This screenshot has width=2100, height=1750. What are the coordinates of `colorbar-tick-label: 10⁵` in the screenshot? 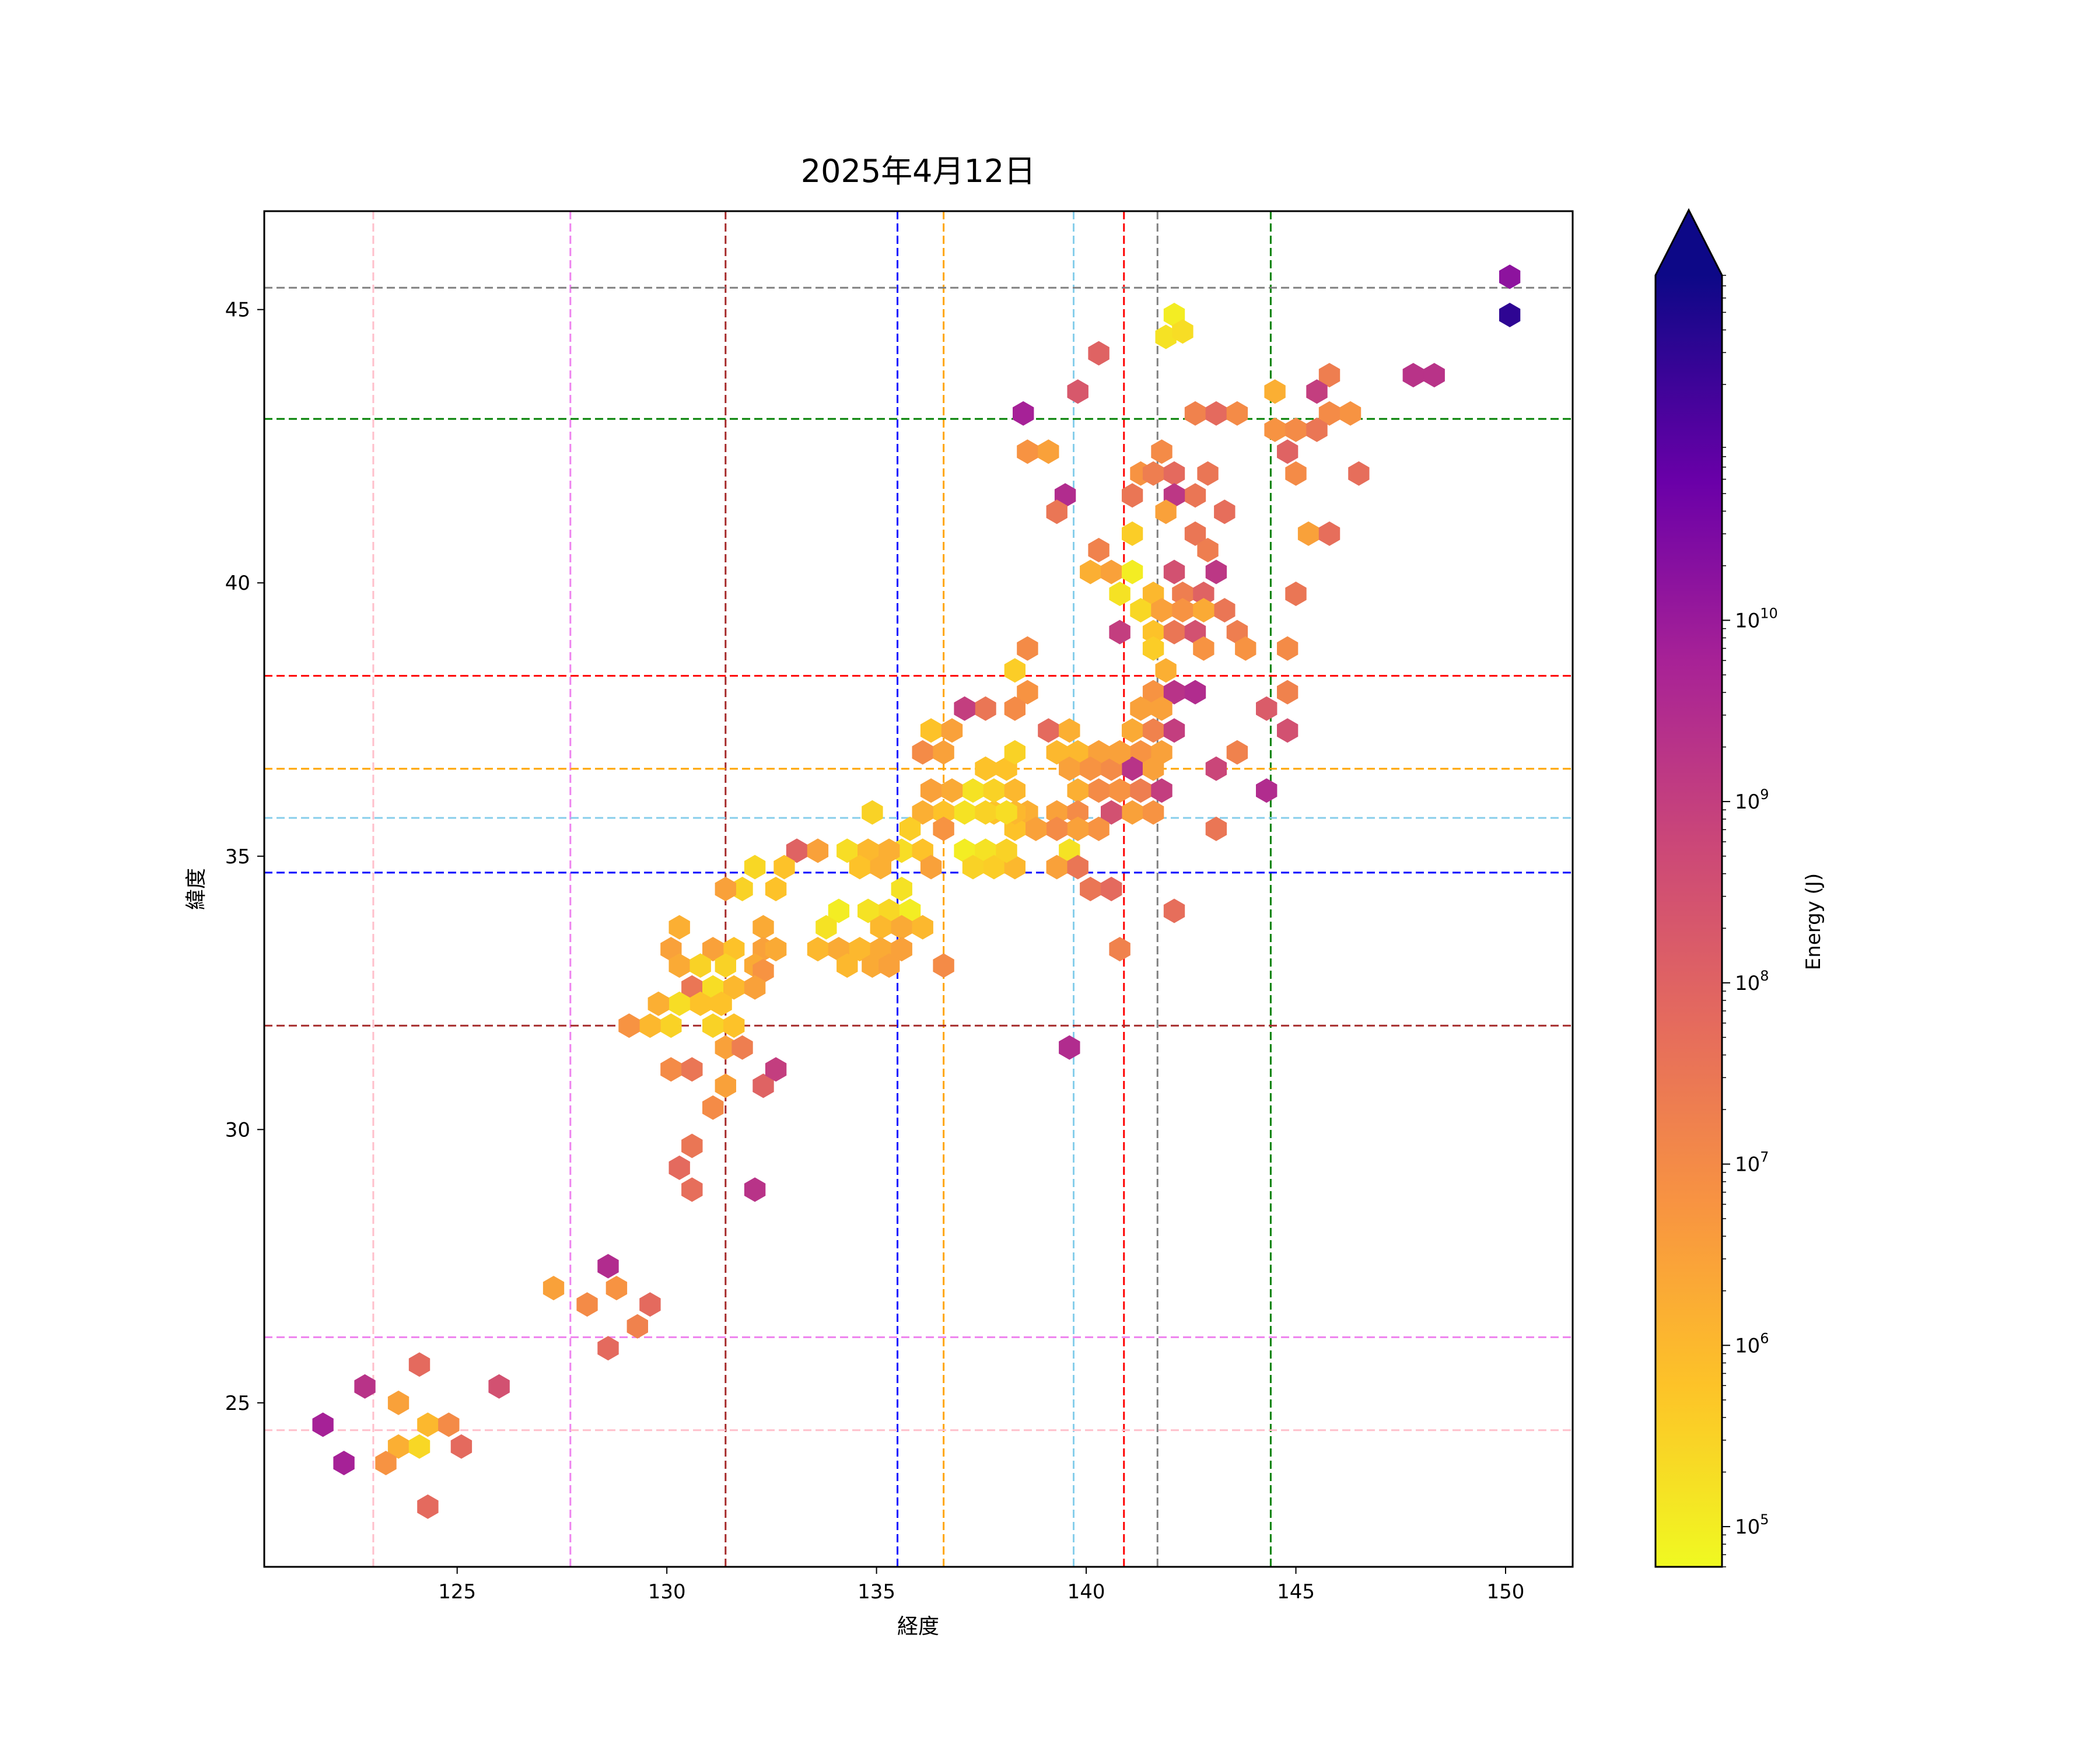 It's located at (1752, 1525).